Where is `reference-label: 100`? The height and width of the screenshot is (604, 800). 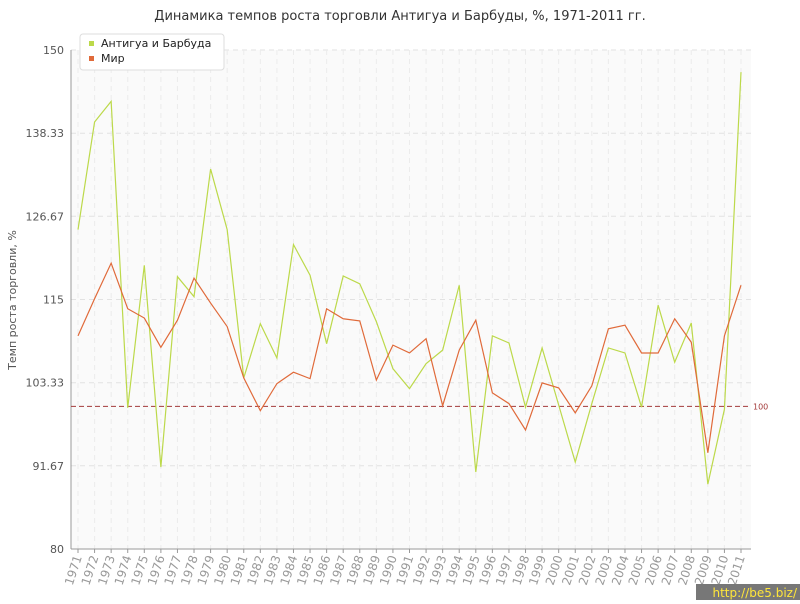 reference-label: 100 is located at coordinates (760, 406).